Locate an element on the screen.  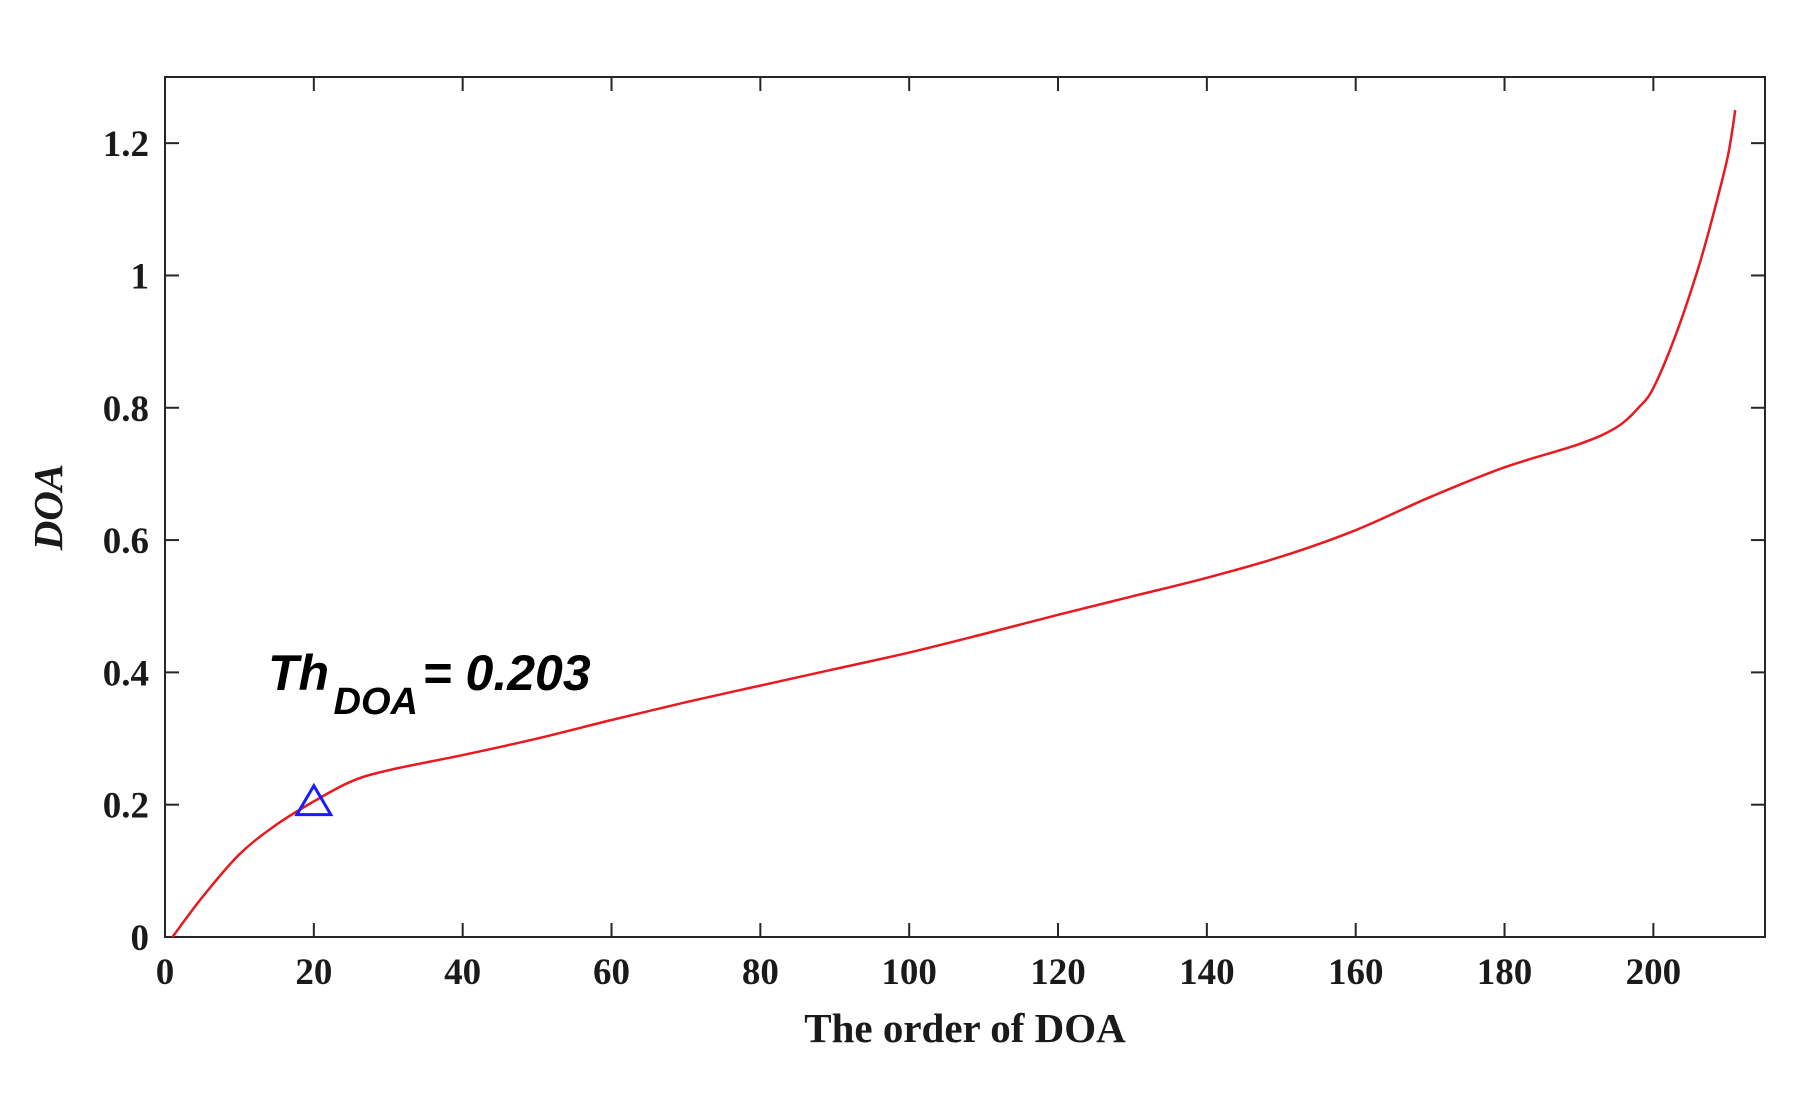
x-tick-label: 80 is located at coordinates (760, 972).